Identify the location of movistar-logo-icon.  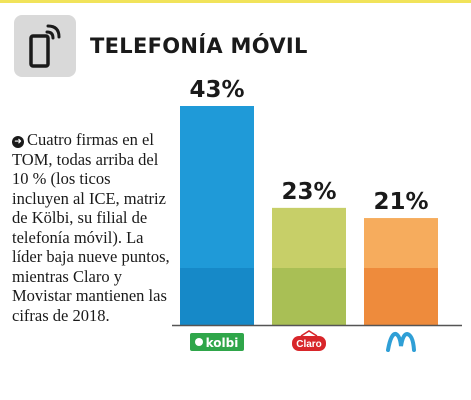
(401, 341).